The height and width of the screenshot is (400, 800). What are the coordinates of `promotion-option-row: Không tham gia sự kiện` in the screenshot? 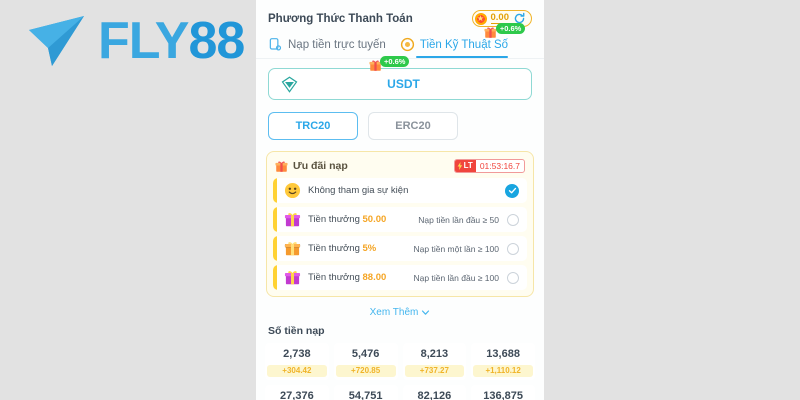 It's located at (400, 191).